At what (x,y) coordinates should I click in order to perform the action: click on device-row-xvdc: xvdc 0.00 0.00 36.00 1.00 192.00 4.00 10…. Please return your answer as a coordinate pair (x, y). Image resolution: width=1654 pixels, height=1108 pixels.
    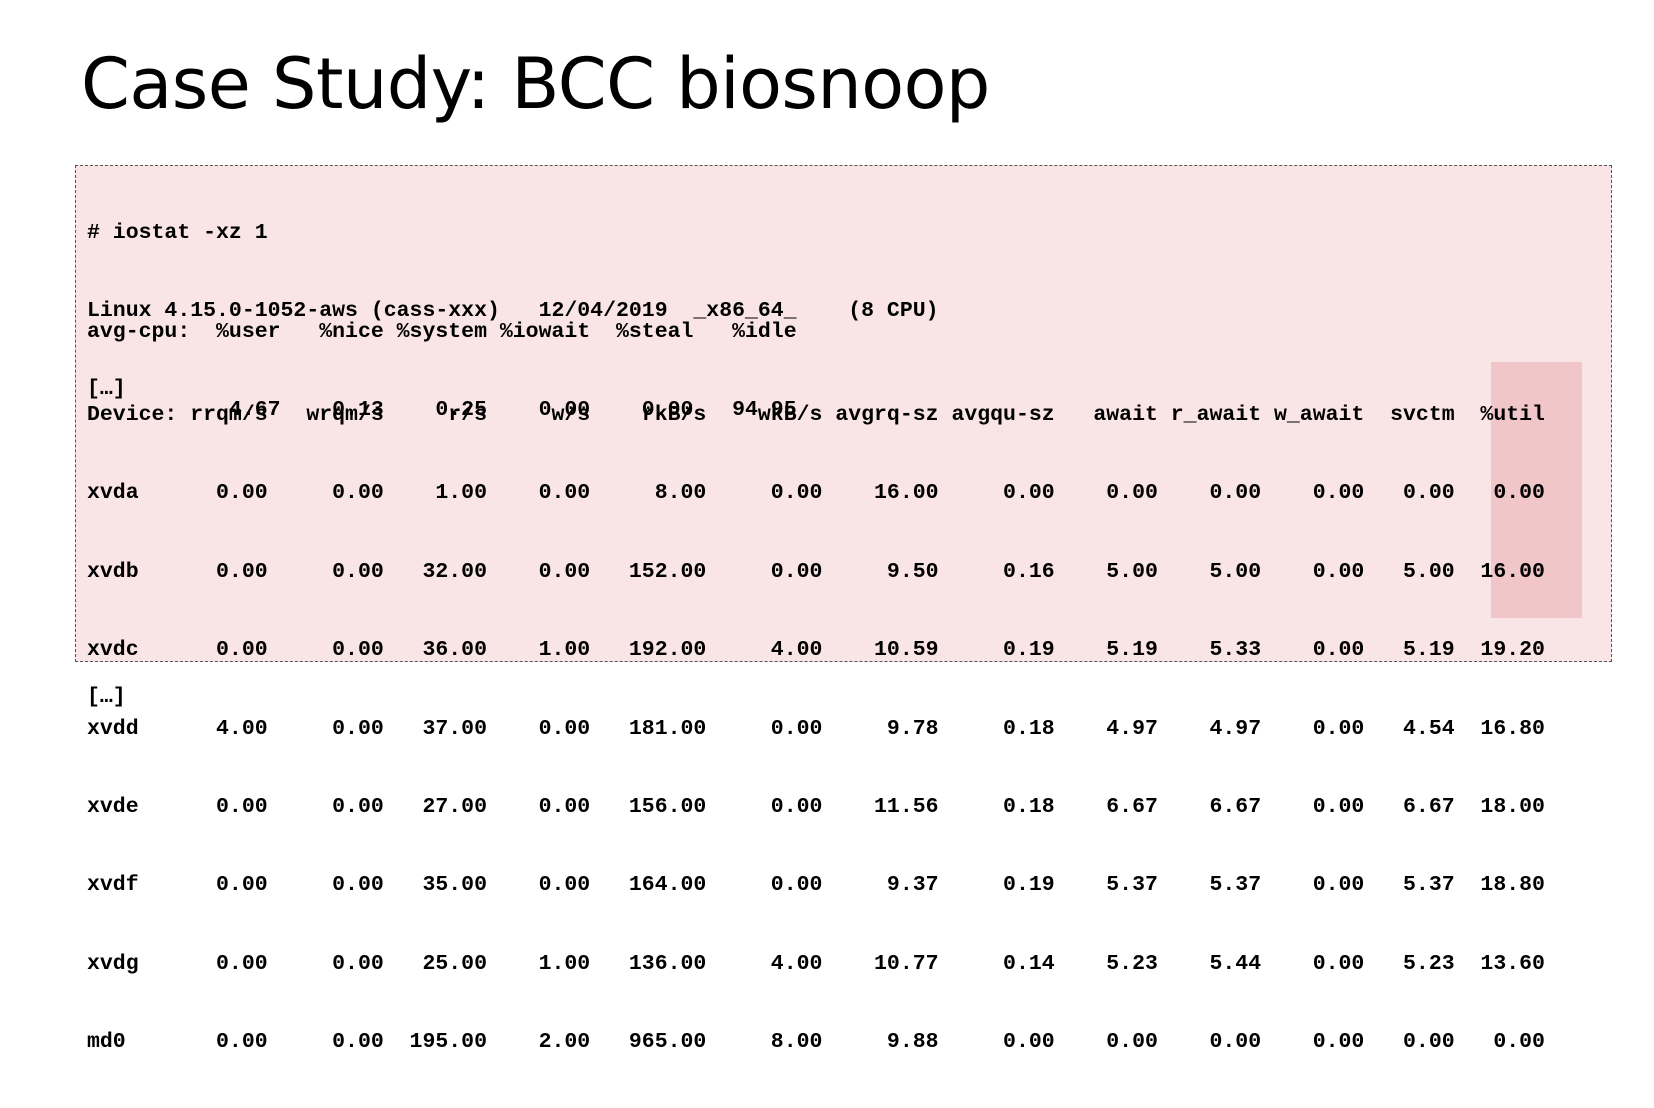
    Looking at the image, I should click on (816, 650).